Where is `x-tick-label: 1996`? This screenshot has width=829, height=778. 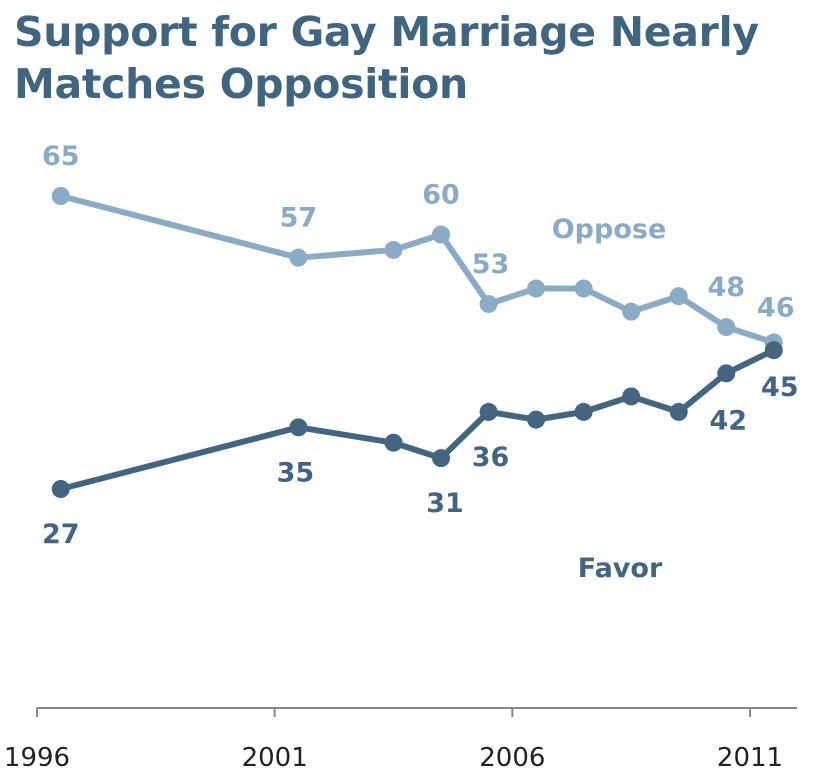
x-tick-label: 1996 is located at coordinates (37, 758).